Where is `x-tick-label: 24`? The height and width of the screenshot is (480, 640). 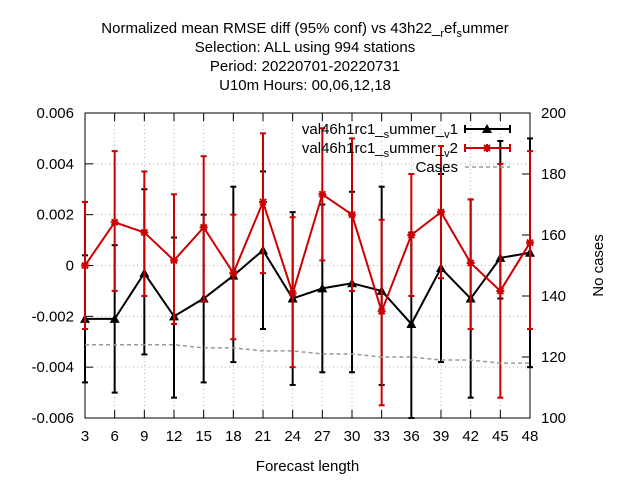
x-tick-label: 24 is located at coordinates (292, 436).